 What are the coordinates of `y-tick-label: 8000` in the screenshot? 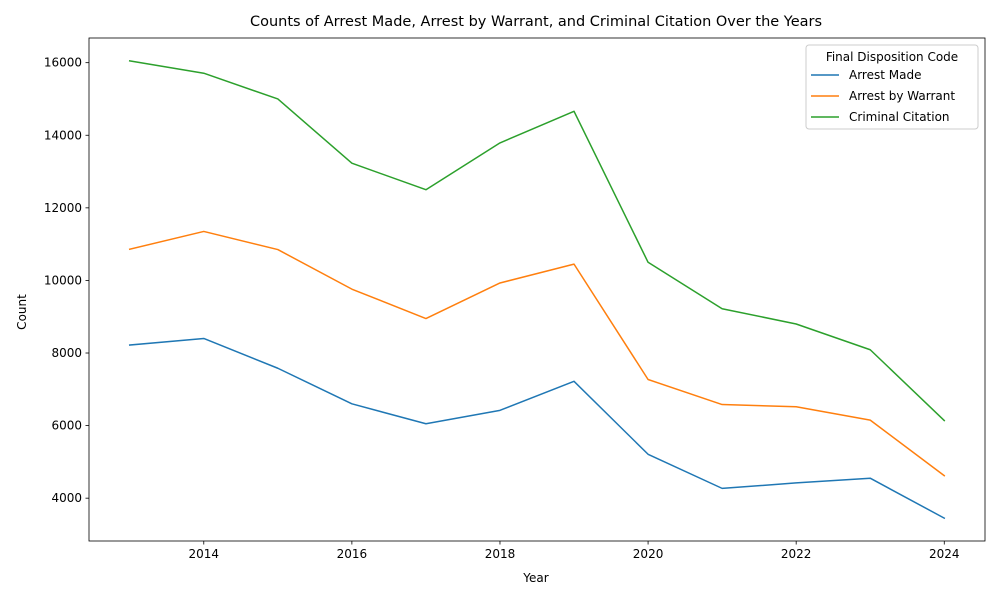 It's located at (66, 353).